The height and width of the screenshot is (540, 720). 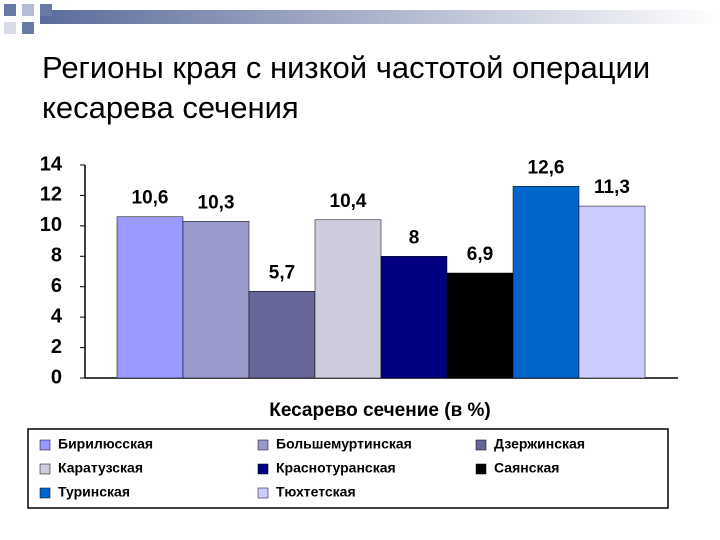 I want to click on value-label: 11,3, so click(x=612, y=187).